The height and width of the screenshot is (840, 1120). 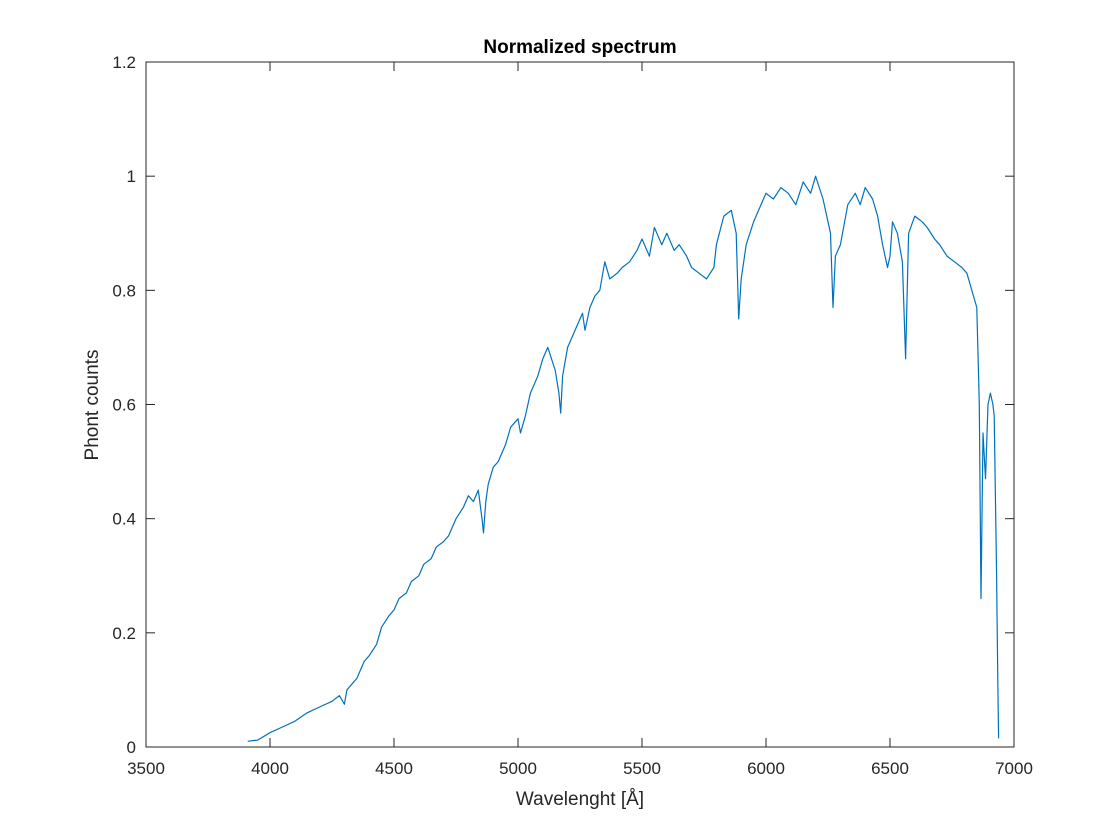 I want to click on x-tick-label: 5000, so click(x=518, y=768).